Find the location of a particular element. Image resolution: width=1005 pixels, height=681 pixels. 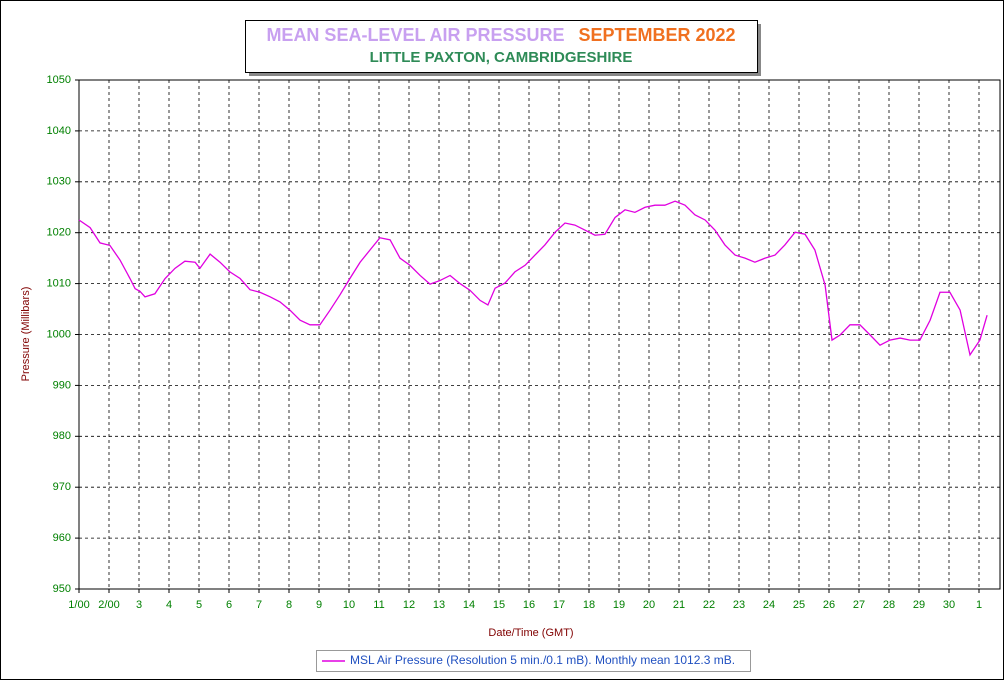

y-tick-label: 990 is located at coordinates (62, 385).